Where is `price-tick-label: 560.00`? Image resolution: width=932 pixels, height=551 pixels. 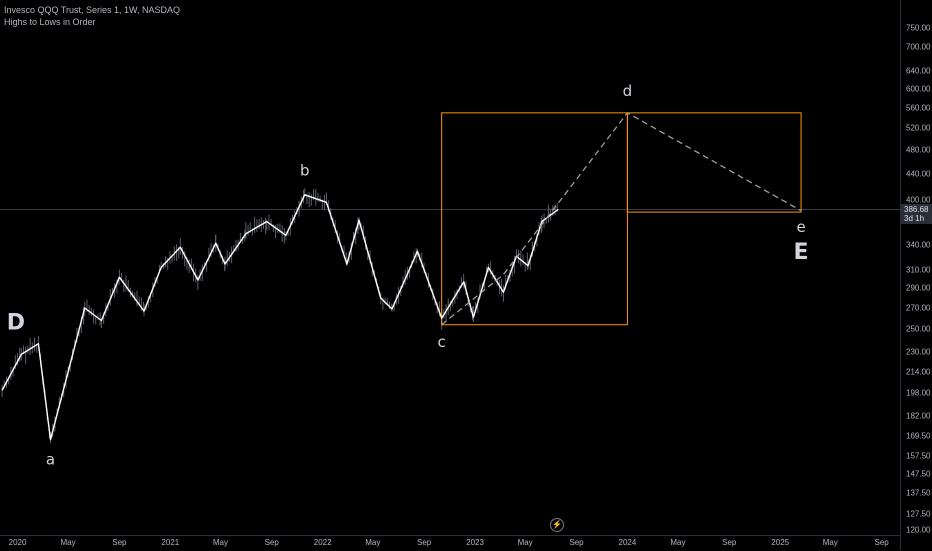 price-tick-label: 560.00 is located at coordinates (918, 108).